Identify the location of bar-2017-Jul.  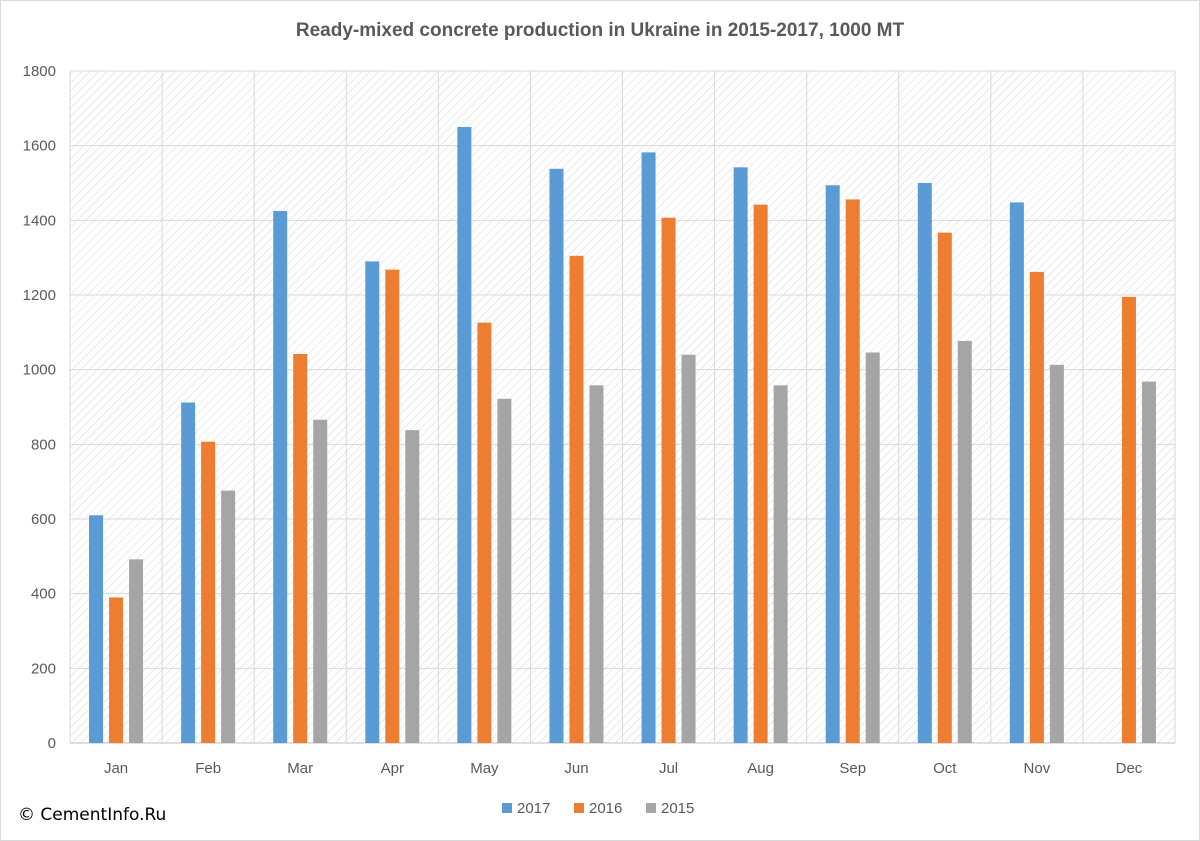
(648, 448).